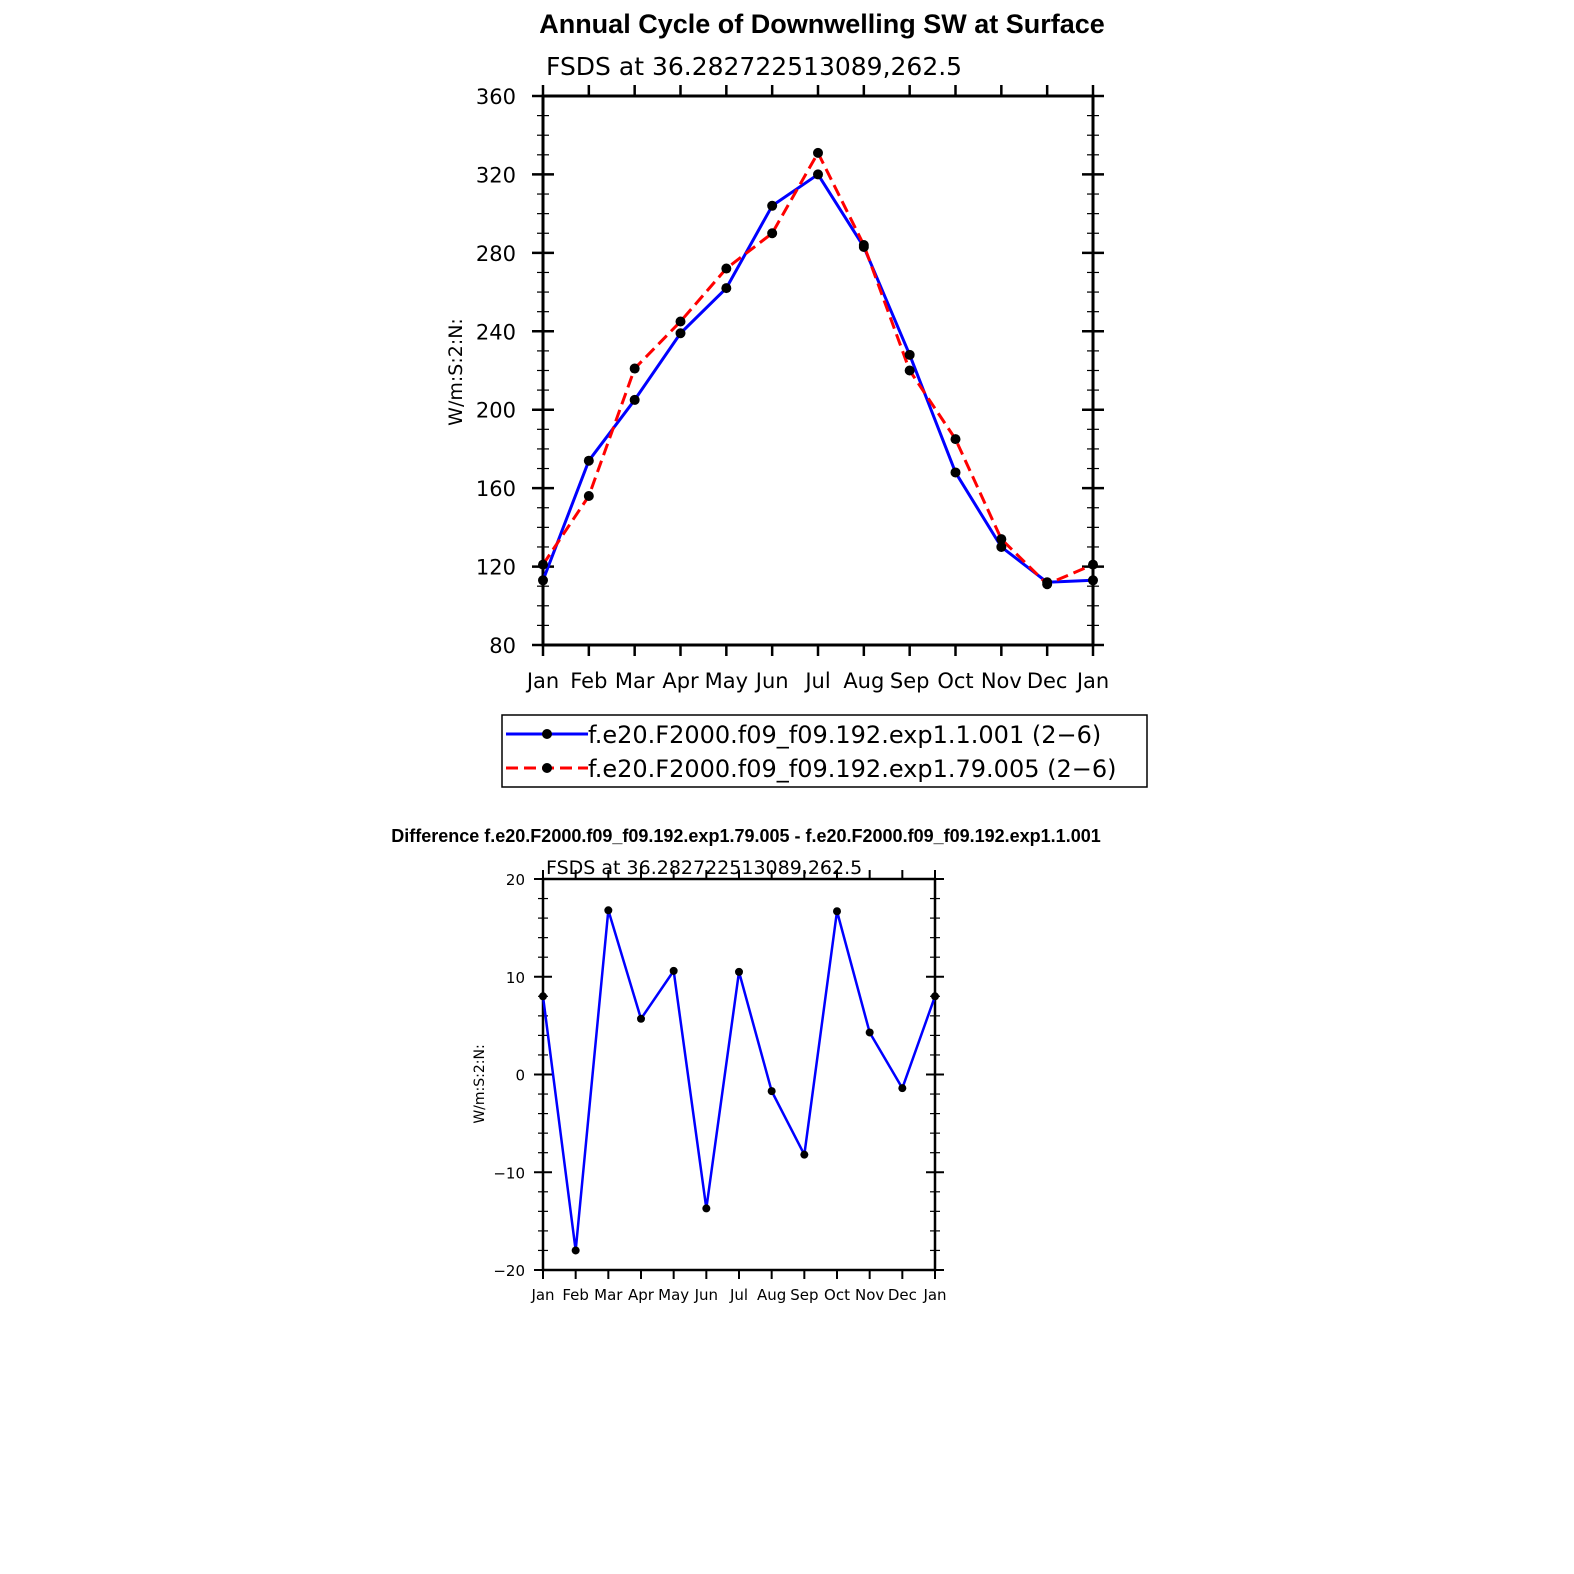 The height and width of the screenshot is (1574, 1574). What do you see at coordinates (496, 175) in the screenshot?
I see `y-tick-label: 320` at bounding box center [496, 175].